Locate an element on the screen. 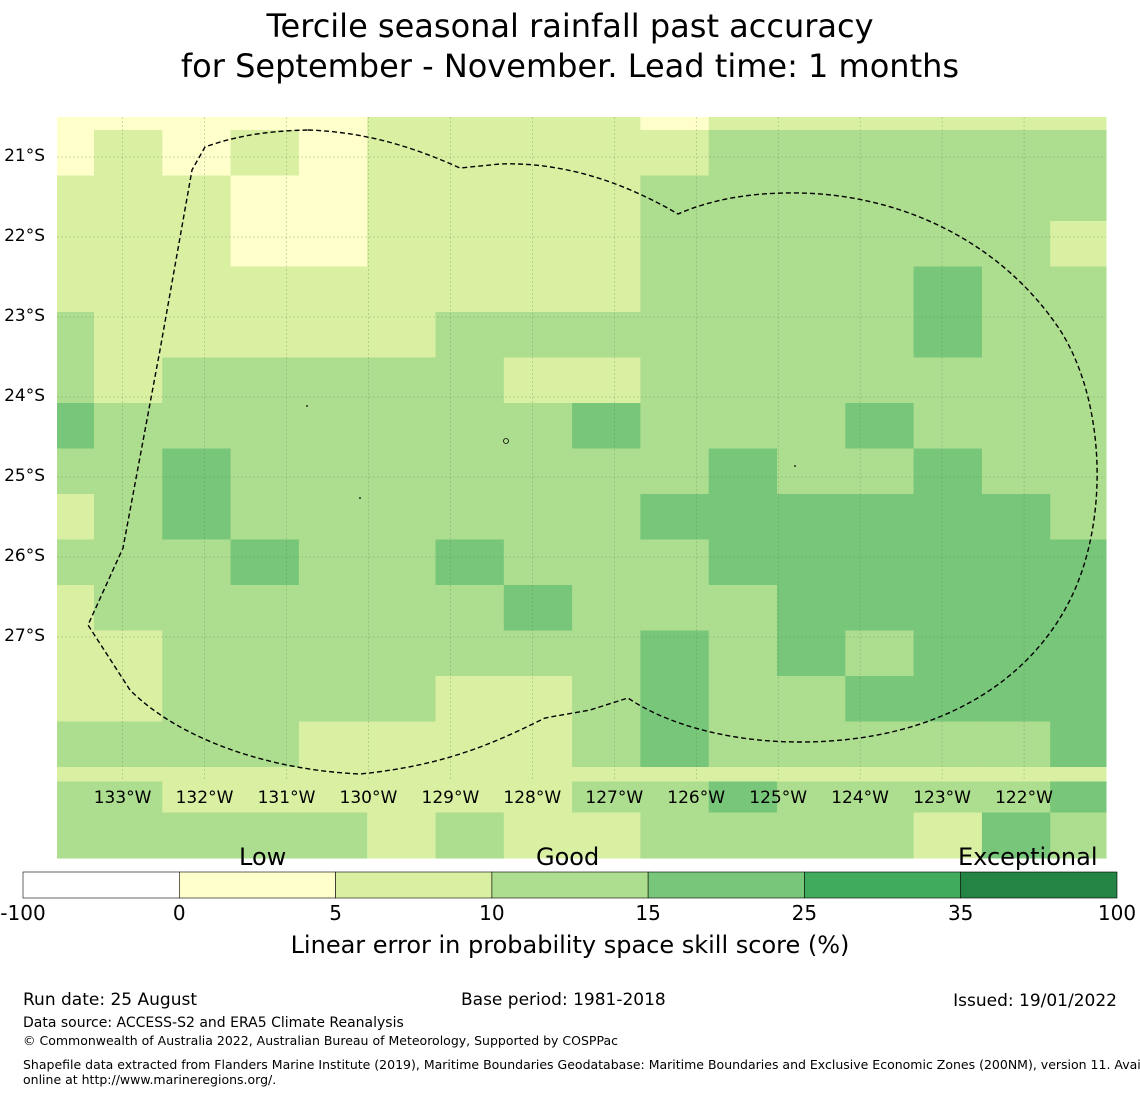 The width and height of the screenshot is (1140, 1095). colorbar-tick-label: 100 is located at coordinates (1117, 913).